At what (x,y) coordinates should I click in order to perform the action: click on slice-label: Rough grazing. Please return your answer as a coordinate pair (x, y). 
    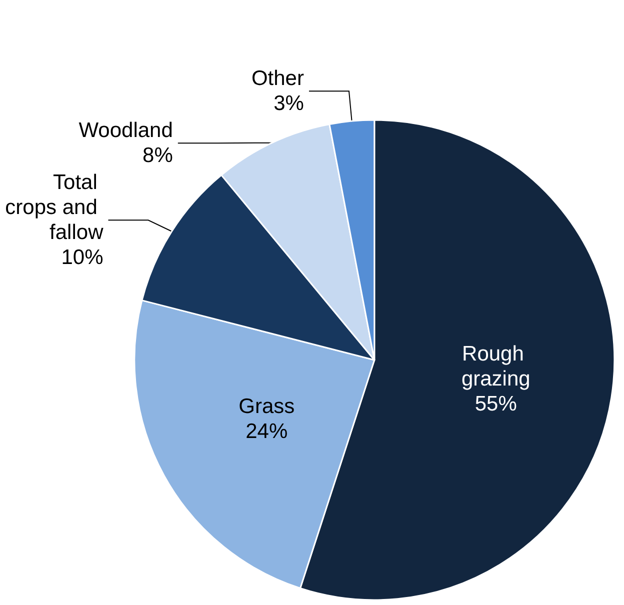
    Looking at the image, I should click on (495, 366).